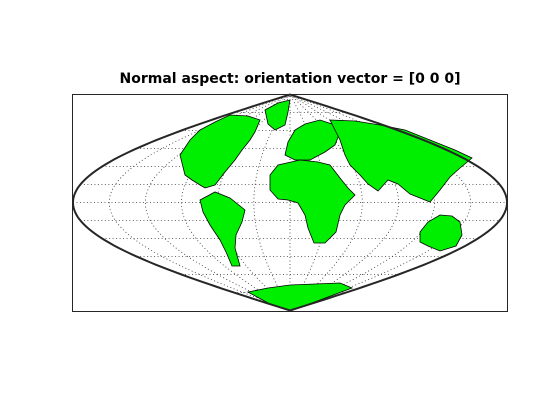  What do you see at coordinates (222, 229) in the screenshot?
I see `south-america` at bounding box center [222, 229].